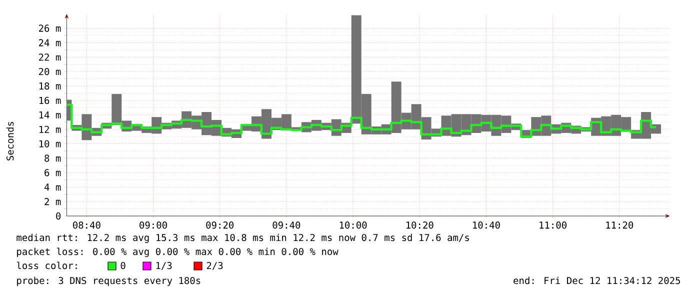 This screenshot has width=697, height=297. I want to click on y-tick-label: 14 m, so click(50, 114).